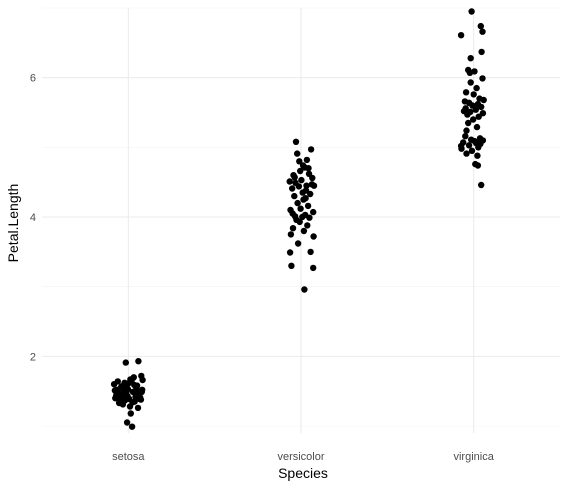 The width and height of the screenshot is (571, 488). What do you see at coordinates (300, 457) in the screenshot?
I see `x-tick-label: versicolor` at bounding box center [300, 457].